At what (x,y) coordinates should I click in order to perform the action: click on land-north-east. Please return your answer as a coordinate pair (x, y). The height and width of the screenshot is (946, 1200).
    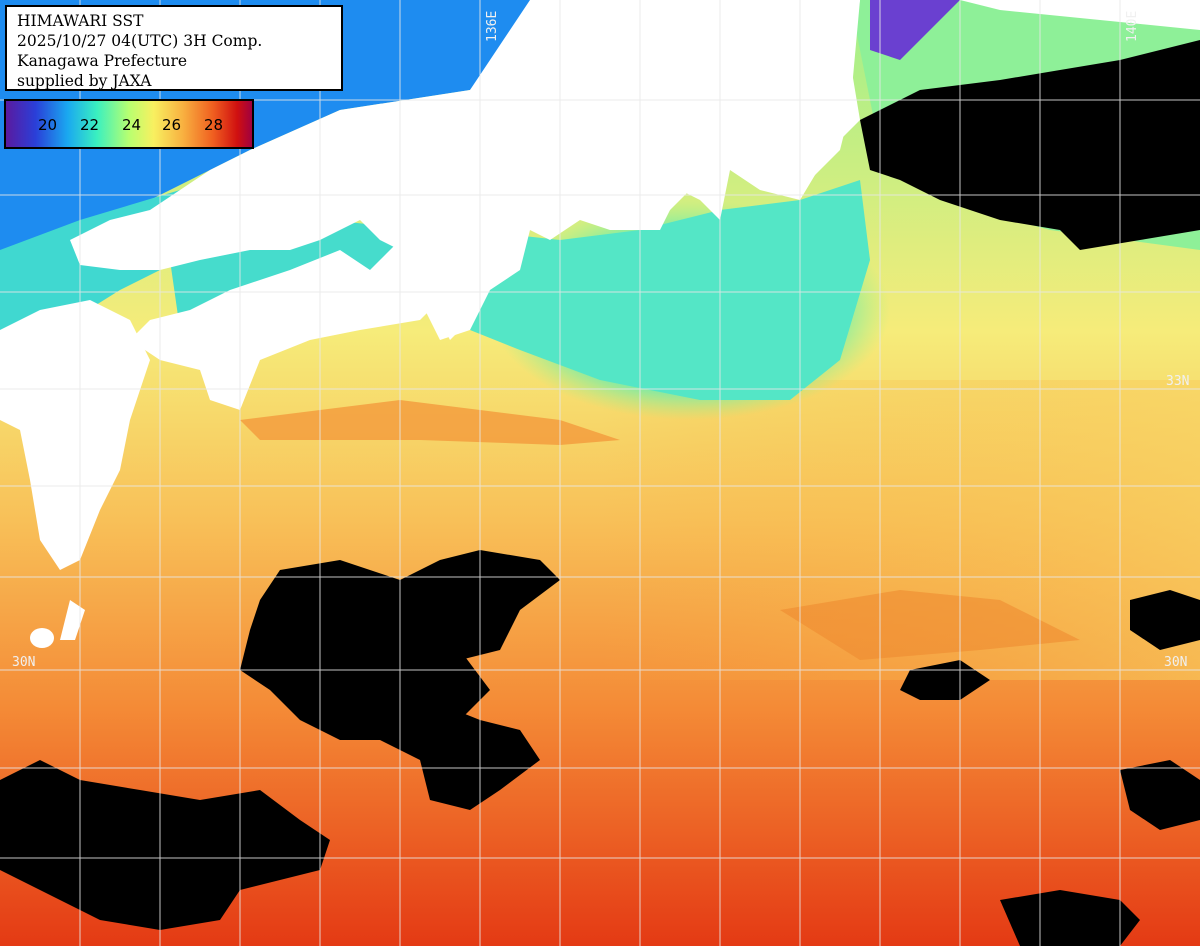
    Looking at the image, I should click on (1080, 15).